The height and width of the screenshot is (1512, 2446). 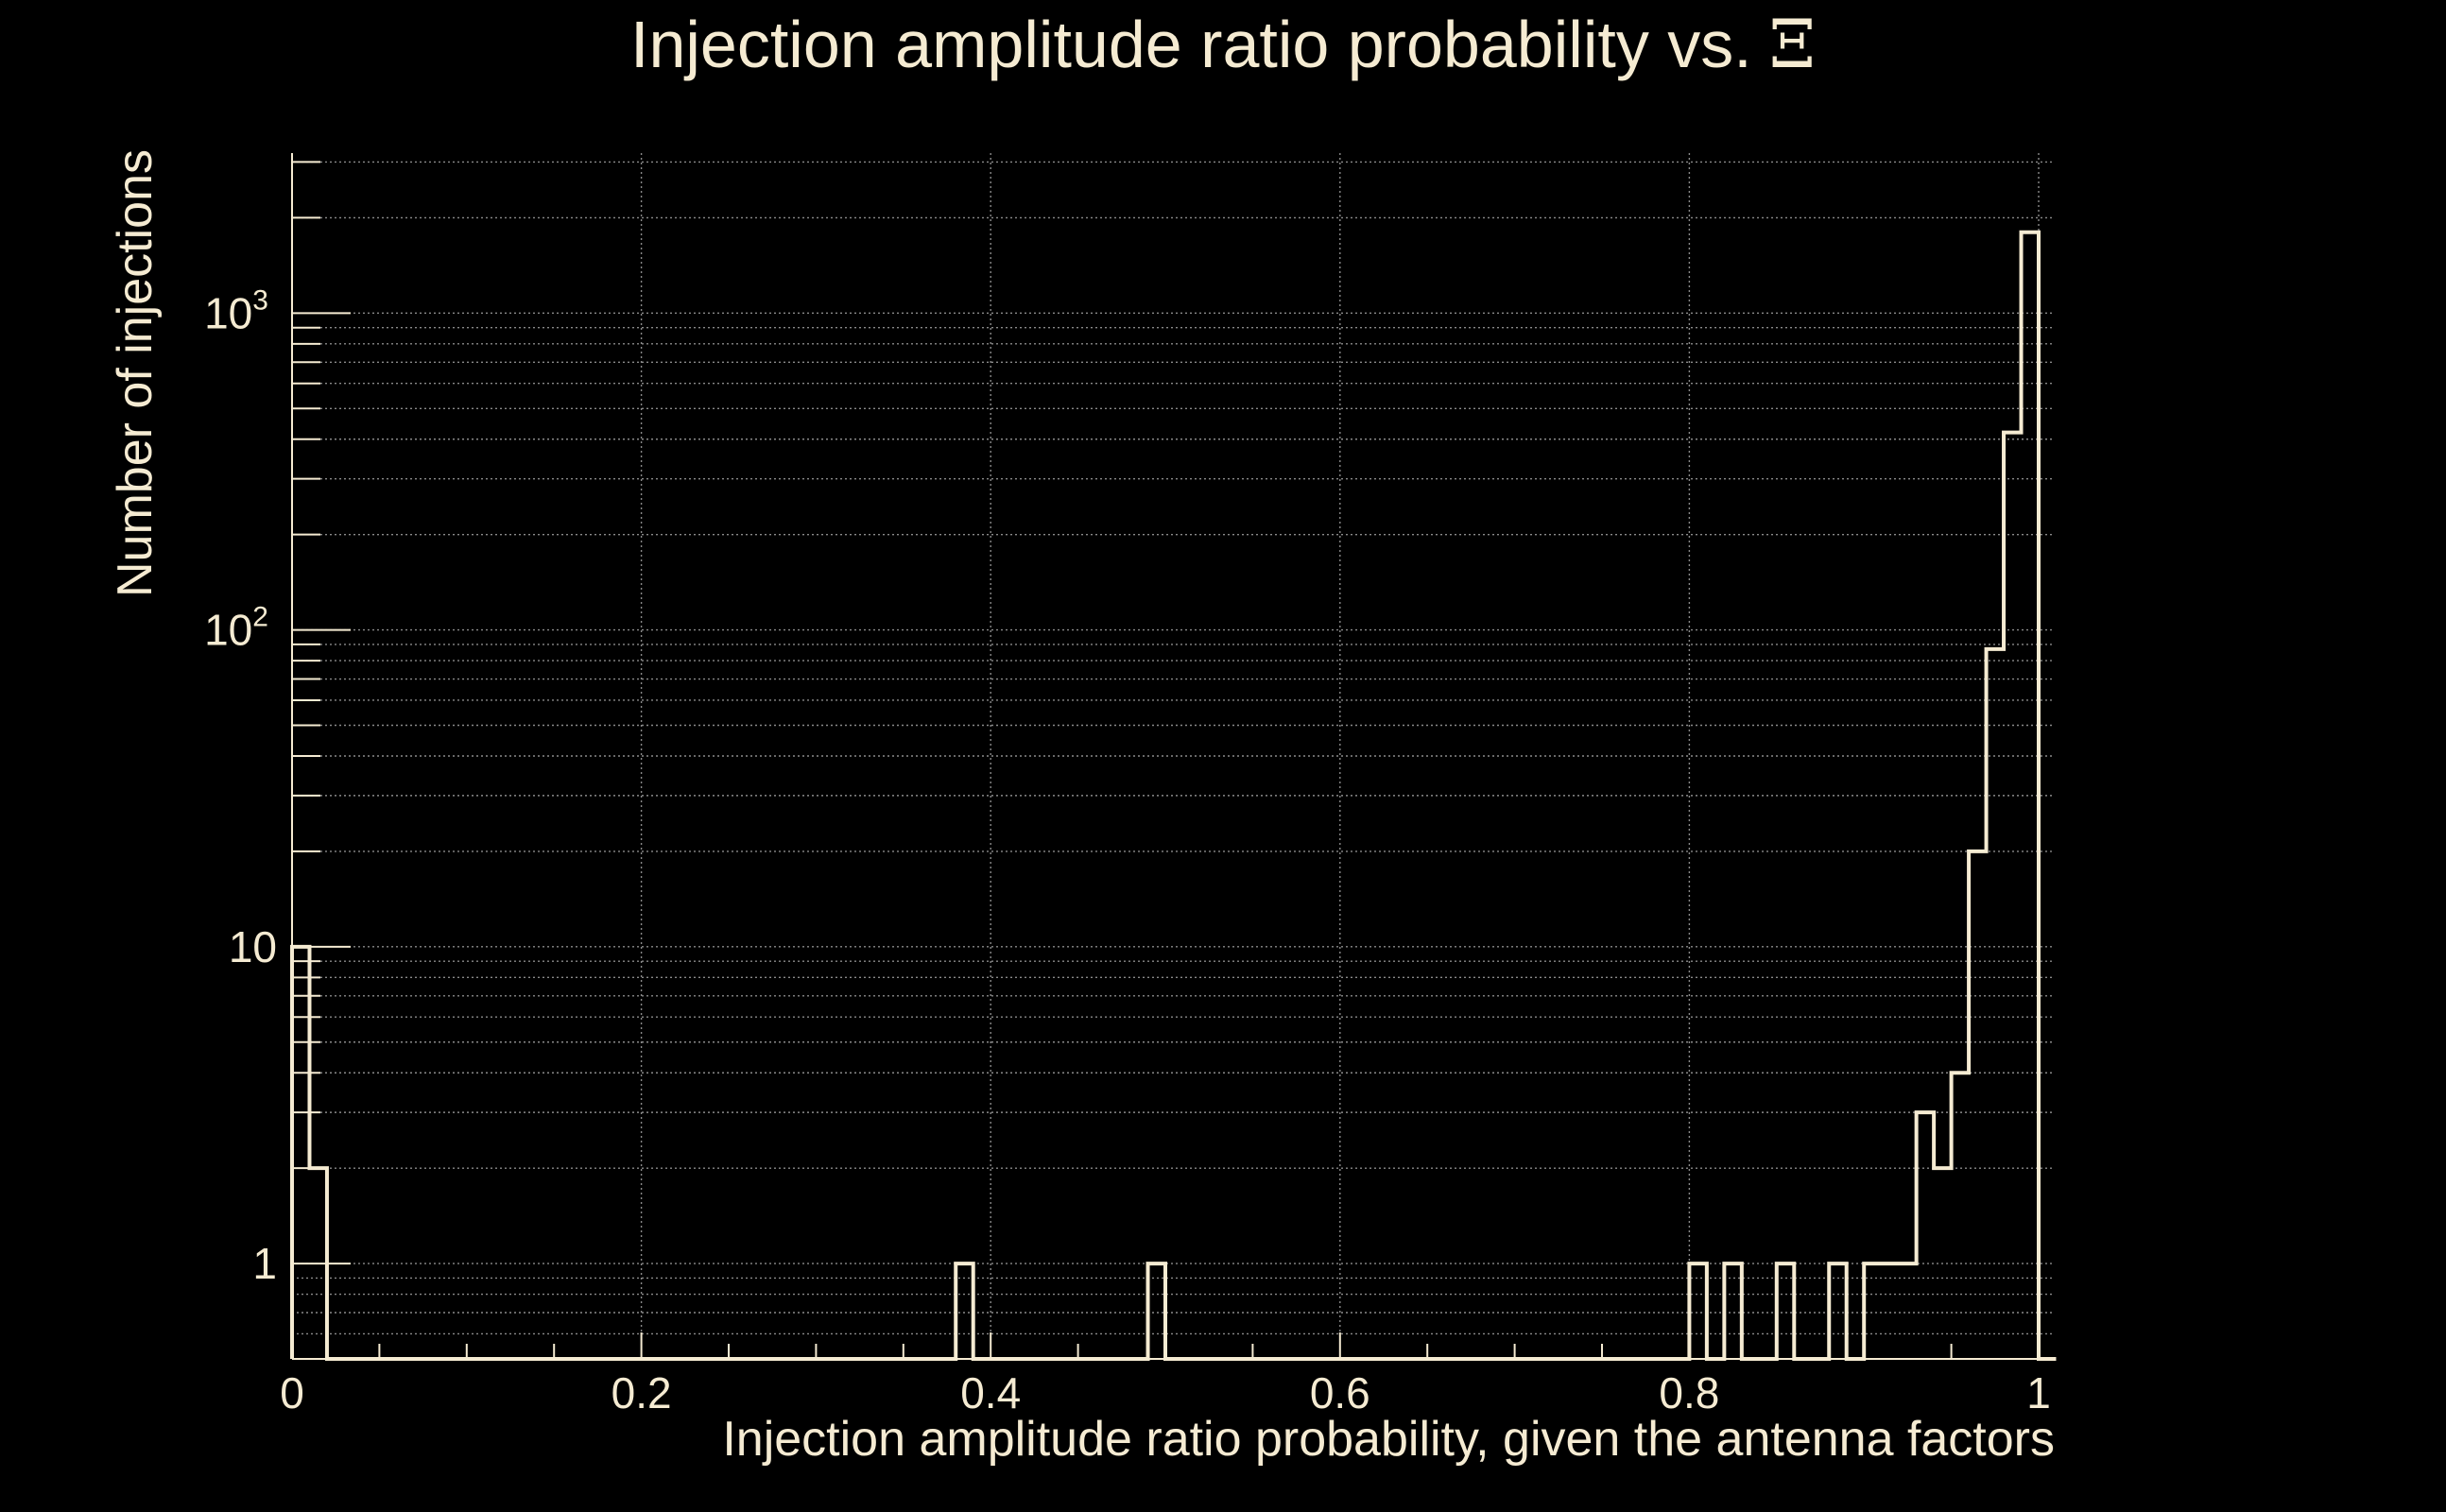 I want to click on y-tick-label: 10, so click(x=253, y=946).